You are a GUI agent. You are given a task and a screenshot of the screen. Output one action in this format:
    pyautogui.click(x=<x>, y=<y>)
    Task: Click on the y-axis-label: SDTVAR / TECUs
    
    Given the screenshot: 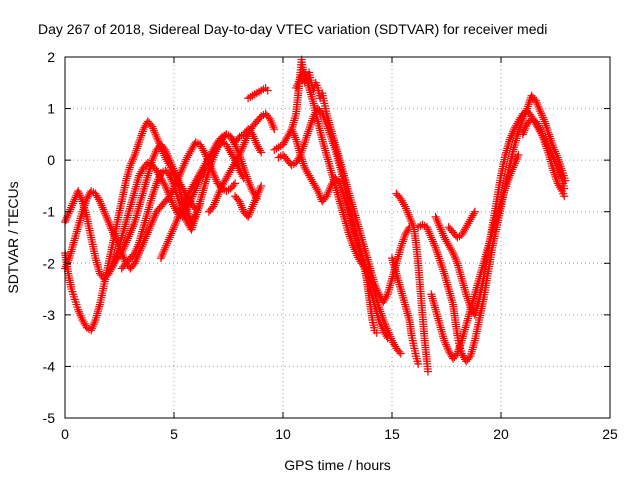 What is the action you would take?
    pyautogui.click(x=13, y=237)
    